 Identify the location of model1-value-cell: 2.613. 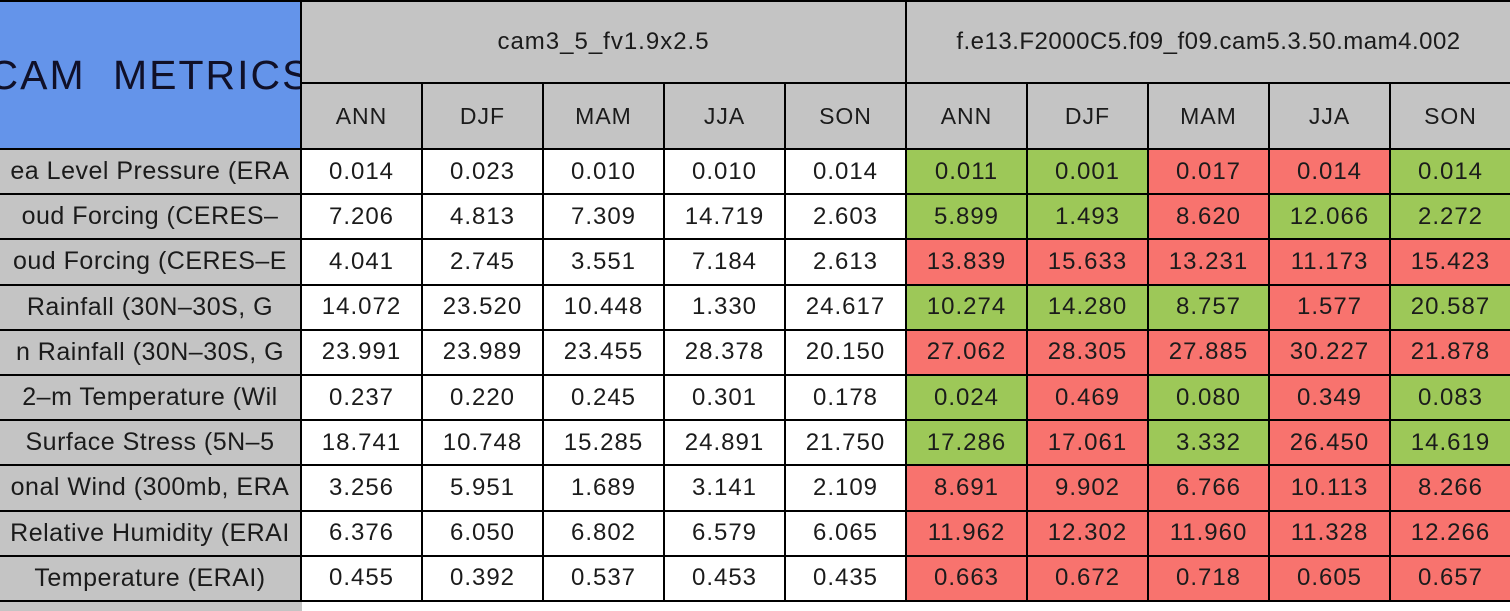
(845, 262).